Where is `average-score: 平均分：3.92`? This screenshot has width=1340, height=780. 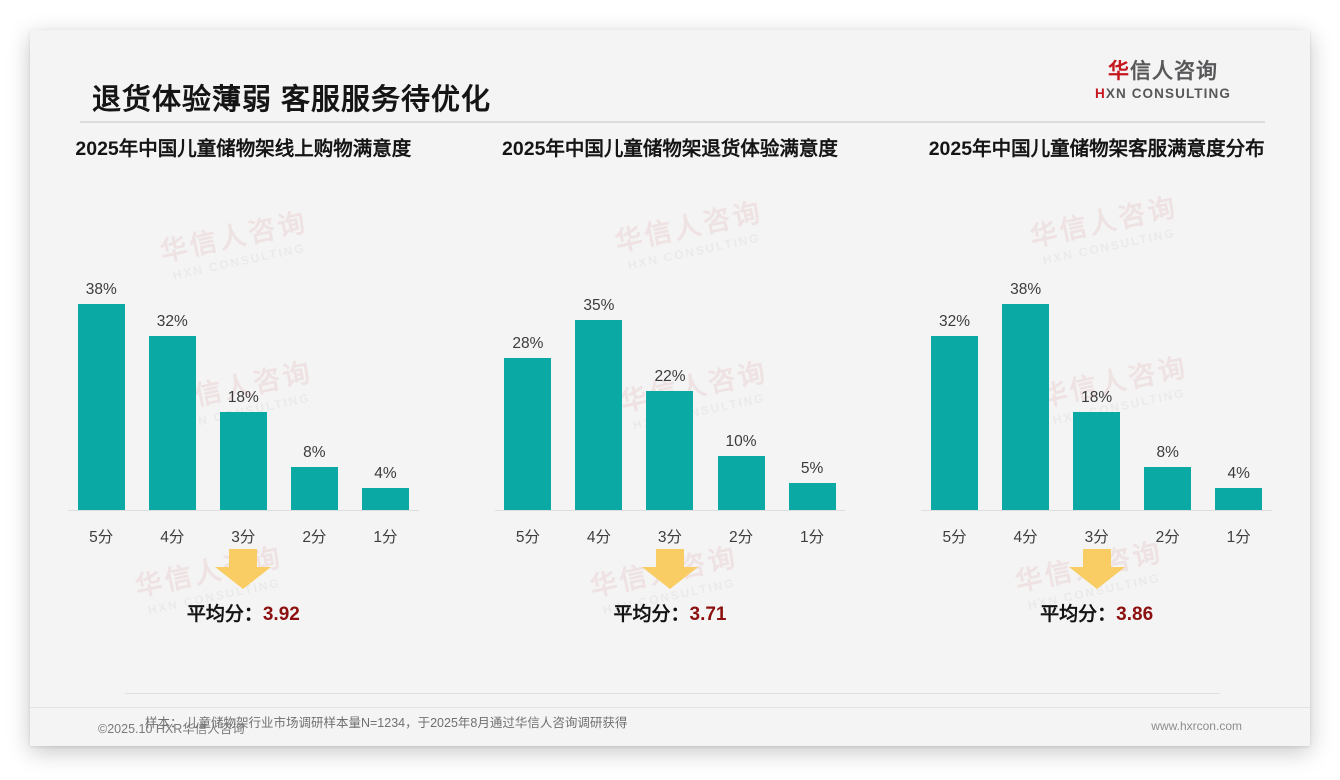
average-score: 平均分：3.92 is located at coordinates (243, 612).